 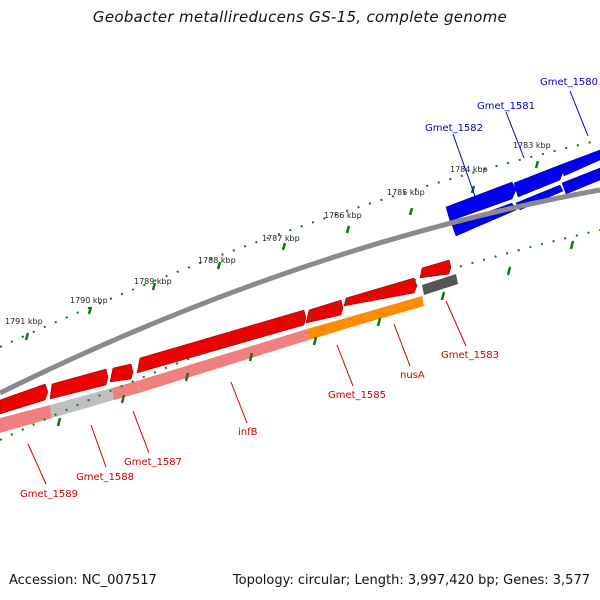 I want to click on gene-infb, so click(x=221, y=341).